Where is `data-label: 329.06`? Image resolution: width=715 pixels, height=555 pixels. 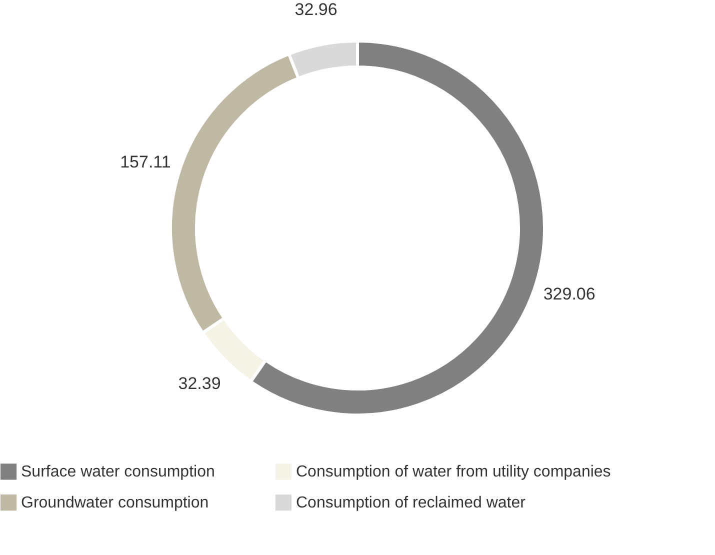 data-label: 329.06 is located at coordinates (569, 294).